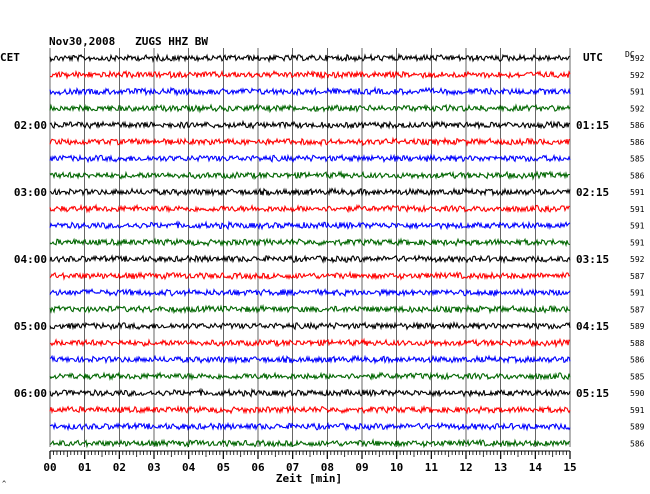 This screenshot has height=494, width=650. I want to click on dc-value-6: 586, so click(637, 142).